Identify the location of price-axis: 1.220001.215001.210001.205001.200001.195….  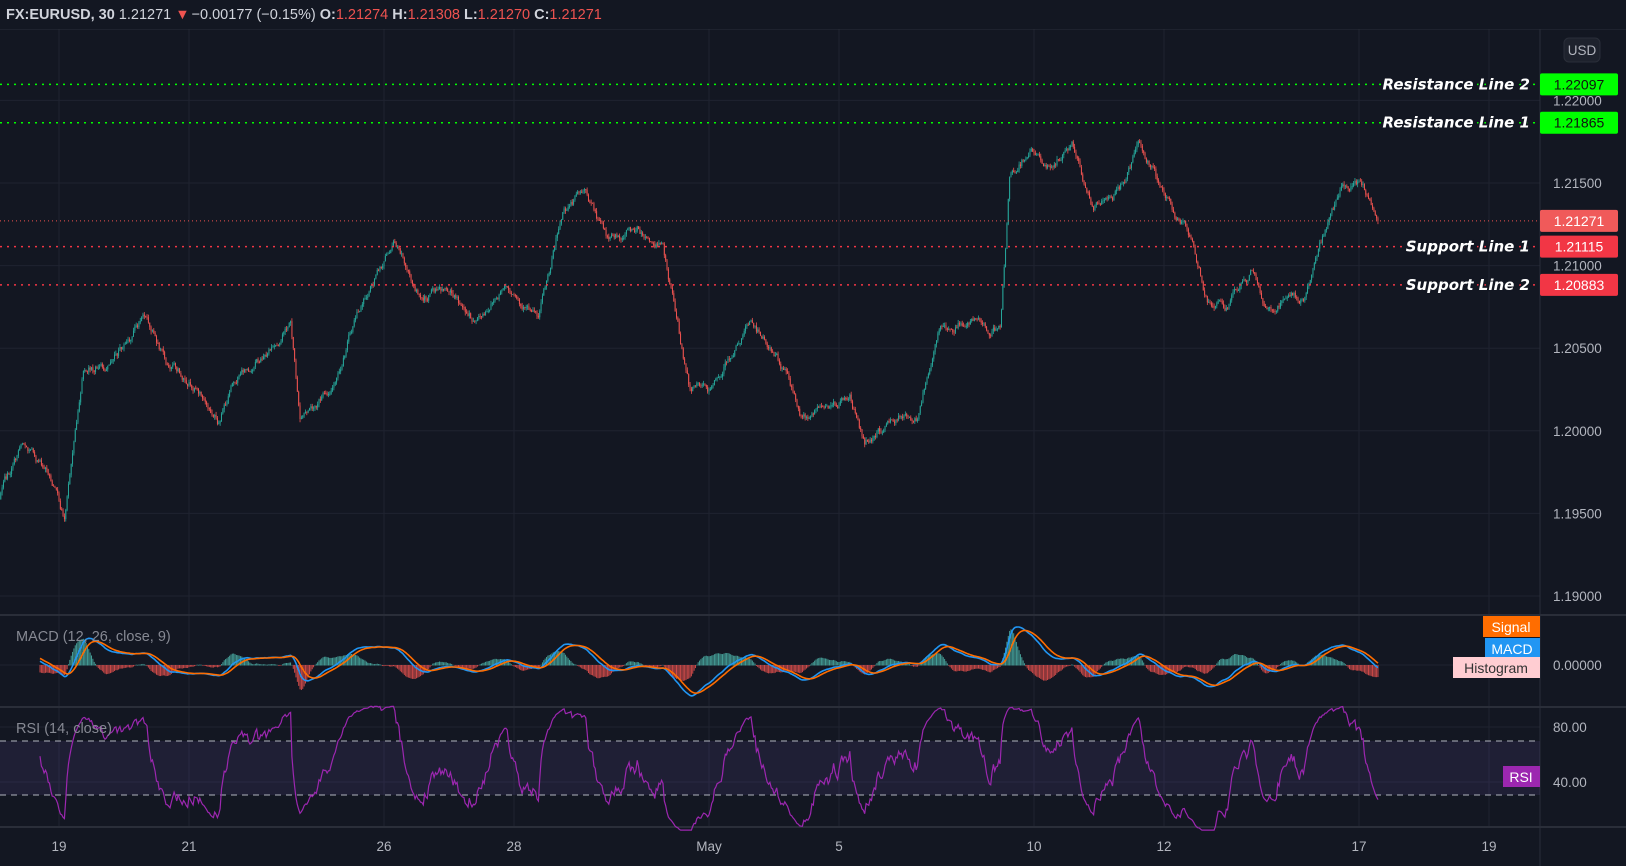
(1577, 348).